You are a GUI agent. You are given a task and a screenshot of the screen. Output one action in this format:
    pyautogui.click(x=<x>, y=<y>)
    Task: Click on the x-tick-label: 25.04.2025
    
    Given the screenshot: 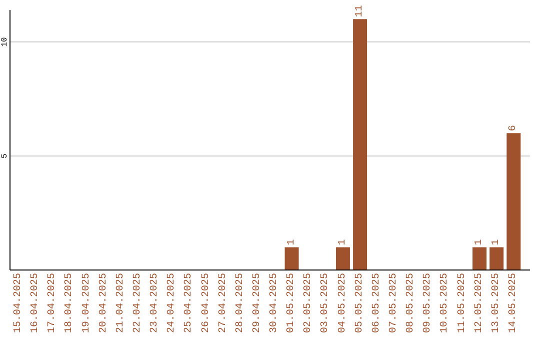 What is the action you would take?
    pyautogui.click(x=189, y=303)
    